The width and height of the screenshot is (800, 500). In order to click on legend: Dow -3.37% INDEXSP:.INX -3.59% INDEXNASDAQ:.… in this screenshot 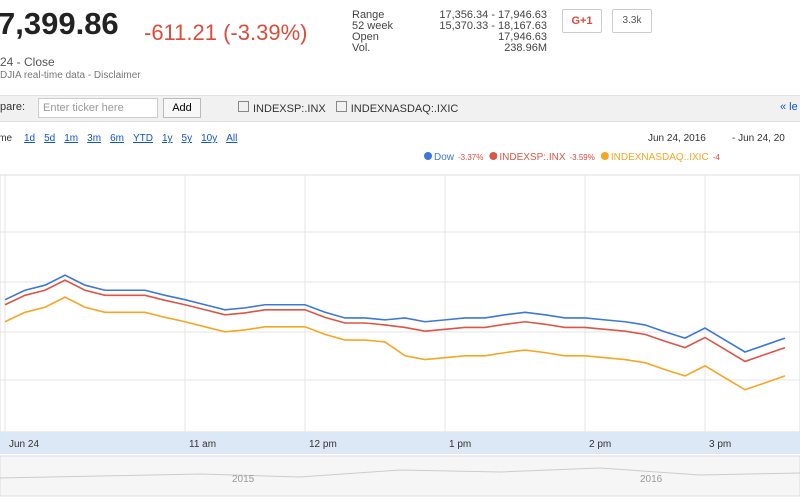, I will do `click(572, 157)`.